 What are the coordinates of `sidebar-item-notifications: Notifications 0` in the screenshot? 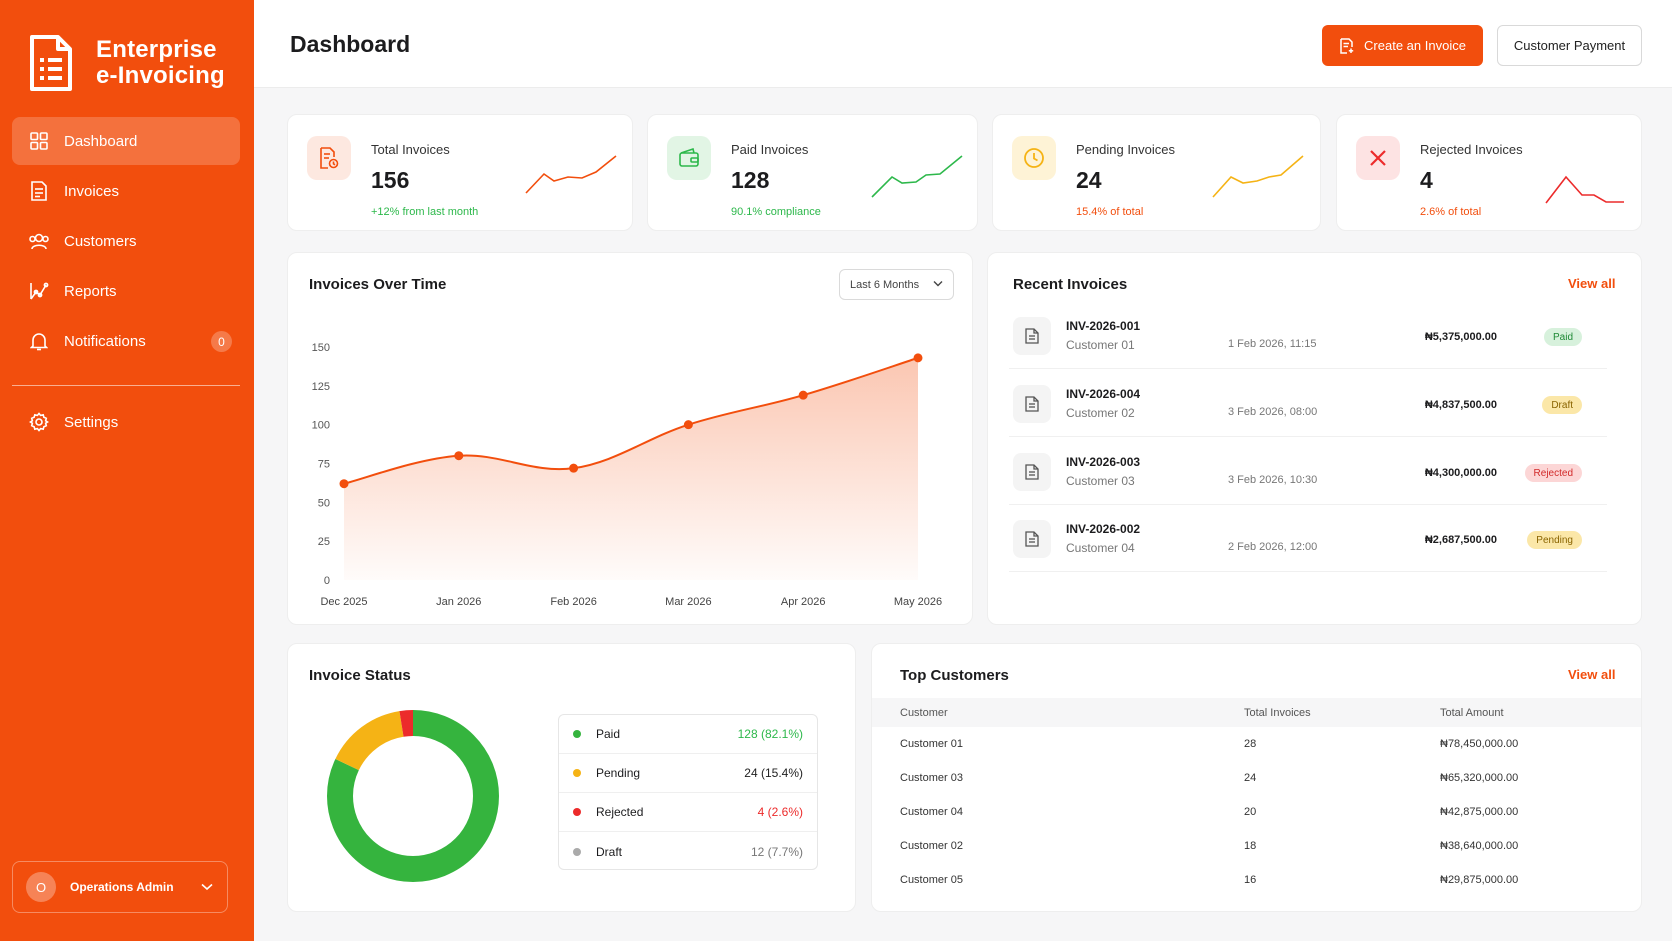 It's located at (126, 341).